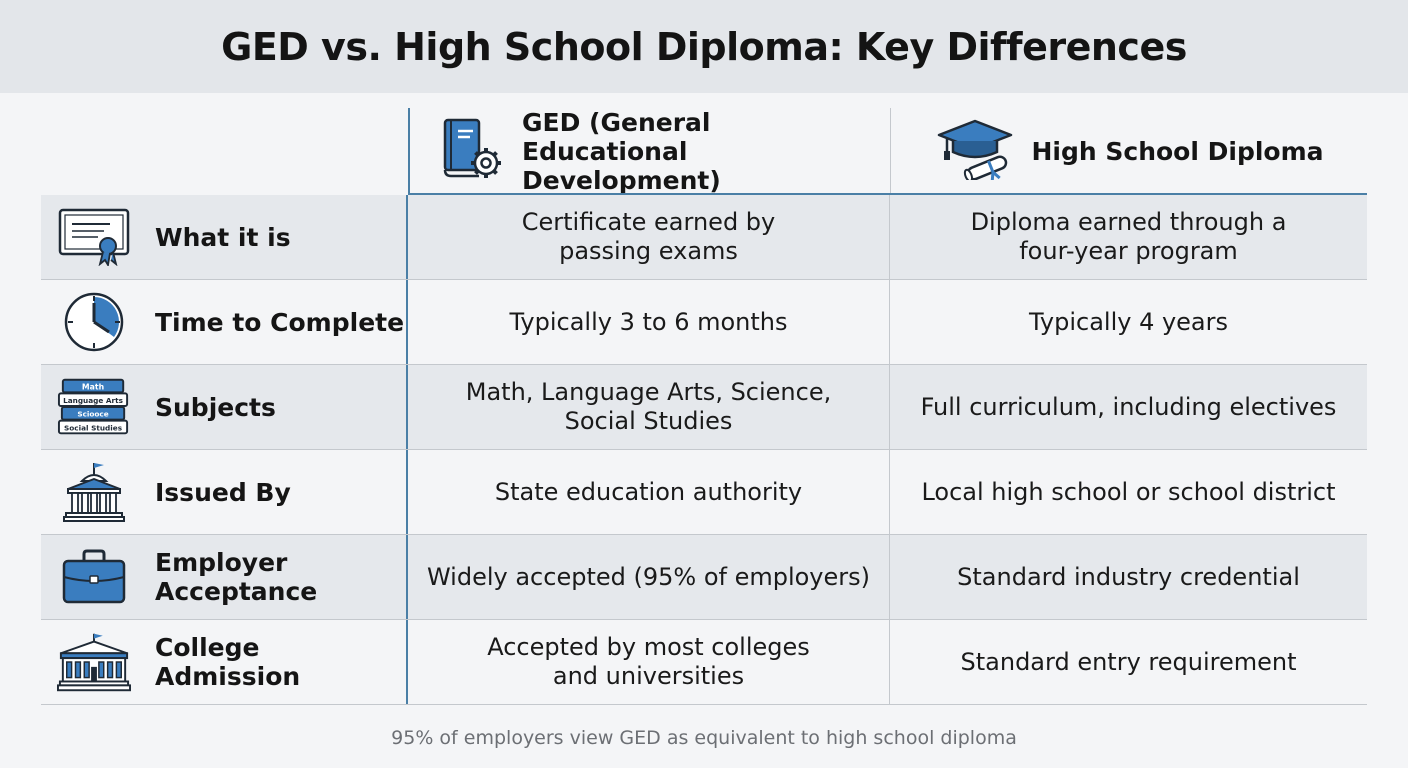 This screenshot has width=1408, height=768. Describe the element at coordinates (92, 414) in the screenshot. I see `book-title: Sciooce` at that location.